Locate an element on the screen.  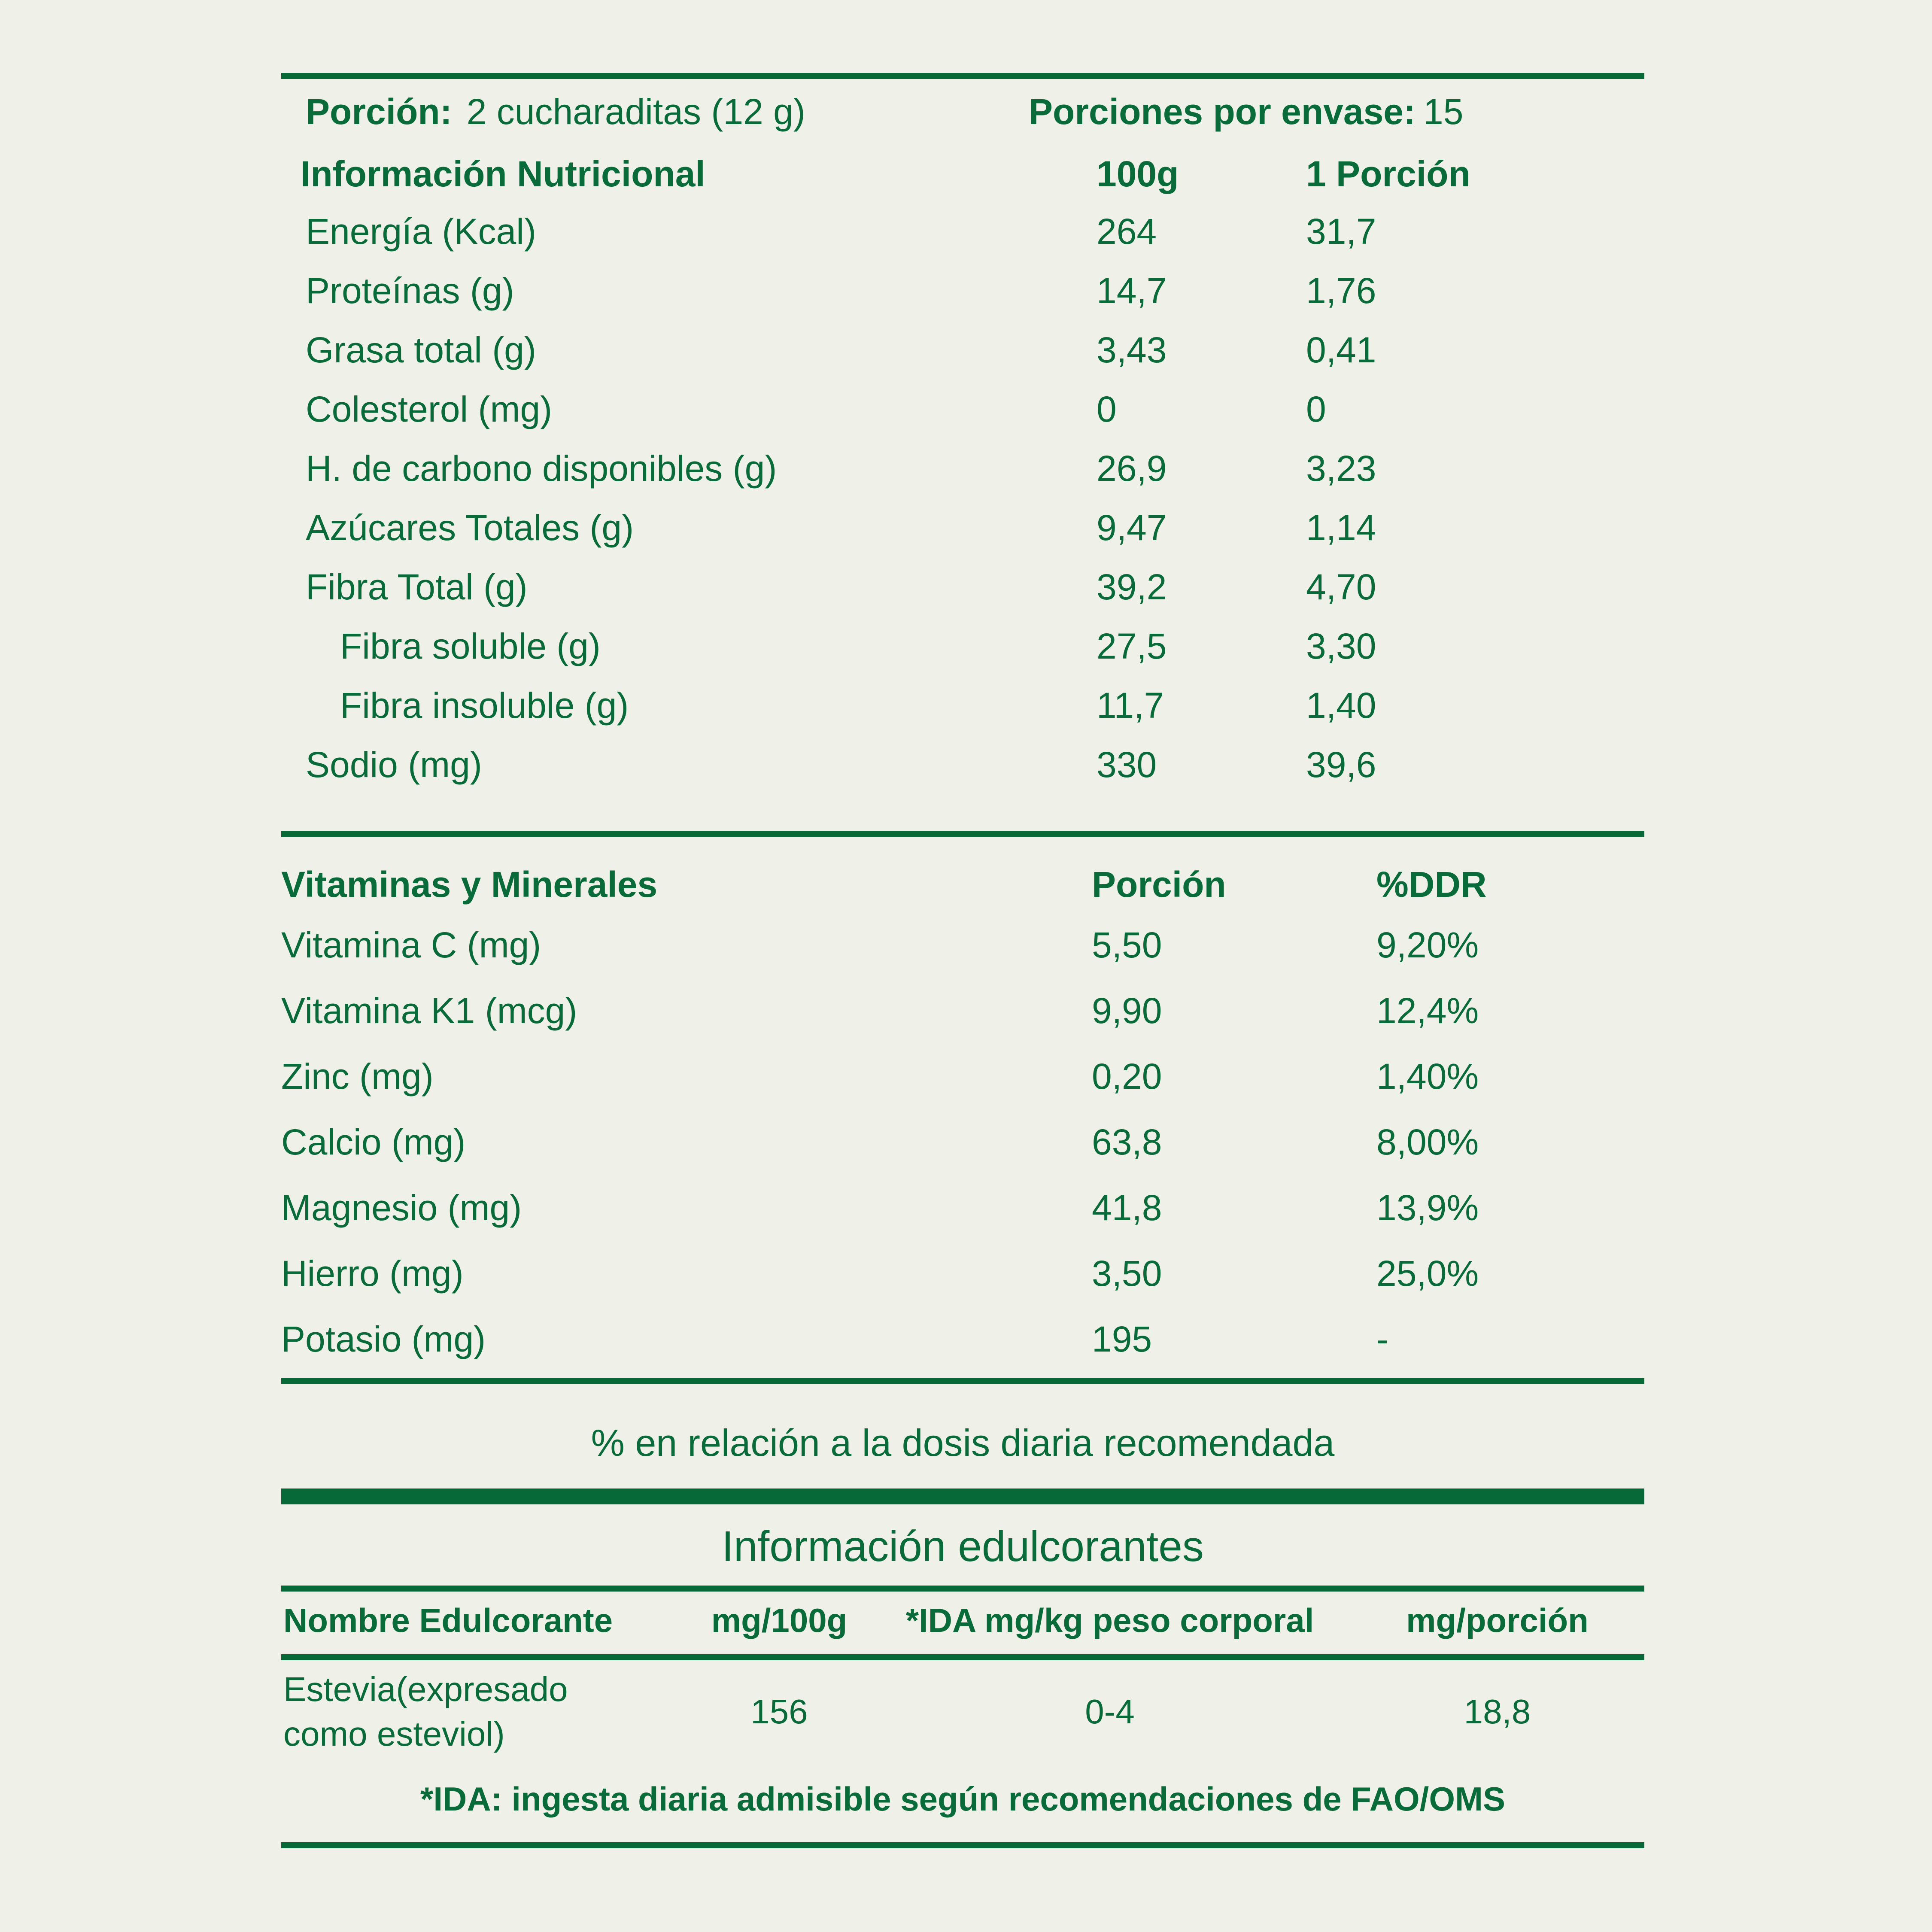
divider-top is located at coordinates (962, 76).